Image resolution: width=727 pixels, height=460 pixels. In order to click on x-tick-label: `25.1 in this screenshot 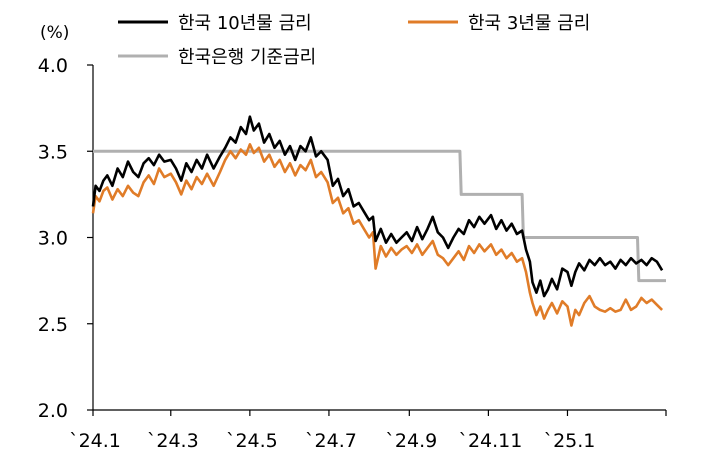, I will do `click(570, 441)`.